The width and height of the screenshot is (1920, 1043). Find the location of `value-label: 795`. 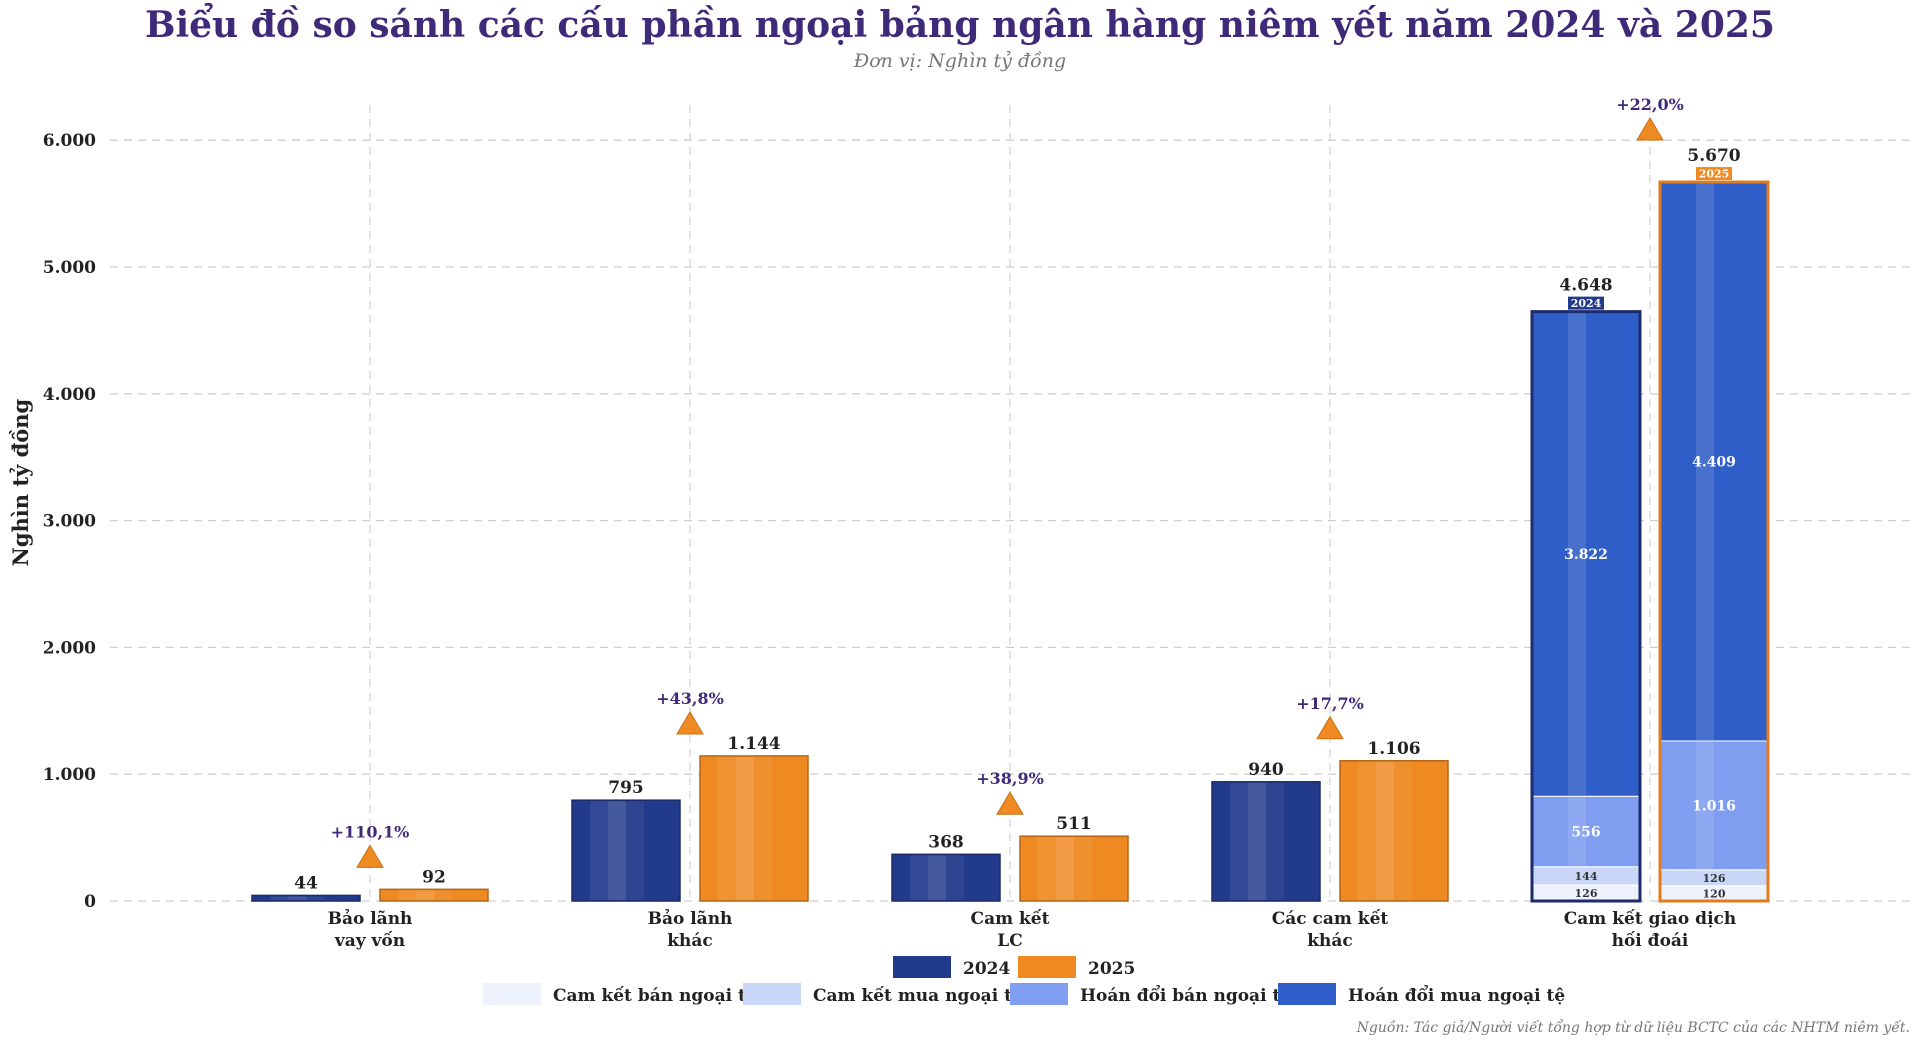

value-label: 795 is located at coordinates (626, 788).